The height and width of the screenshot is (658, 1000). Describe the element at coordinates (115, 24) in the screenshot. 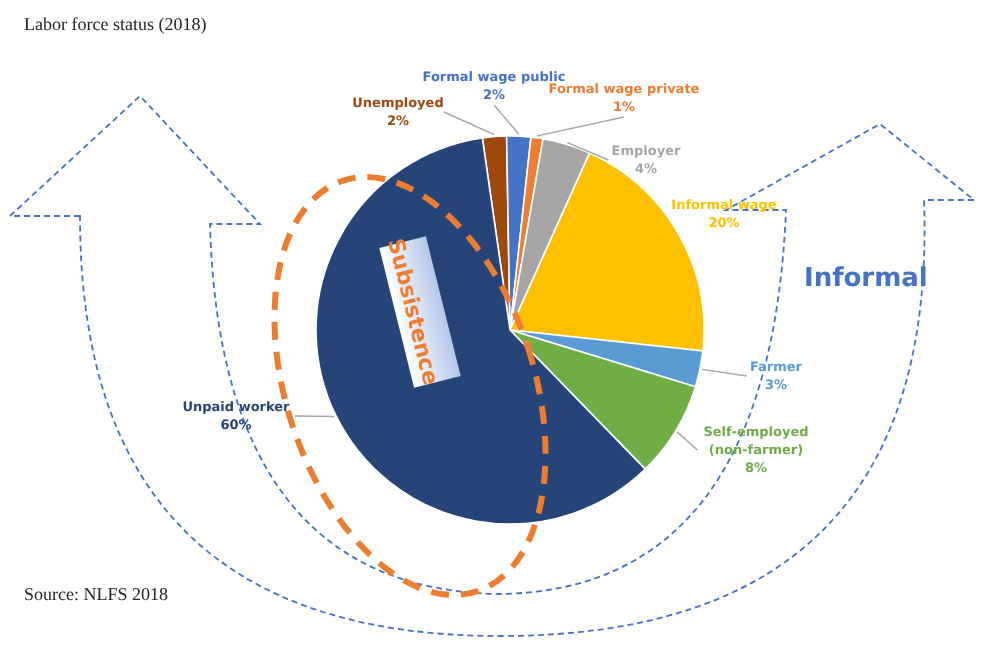

I see `chart-title: Labor force status (2018)` at that location.